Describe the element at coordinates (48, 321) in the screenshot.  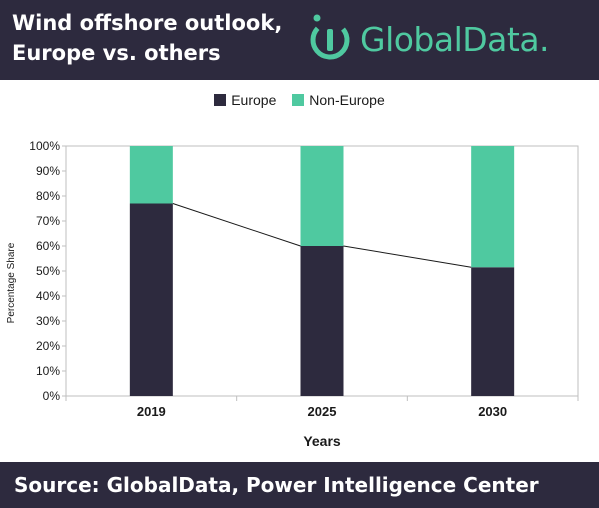
I see `y-tick-label: 30%` at that location.